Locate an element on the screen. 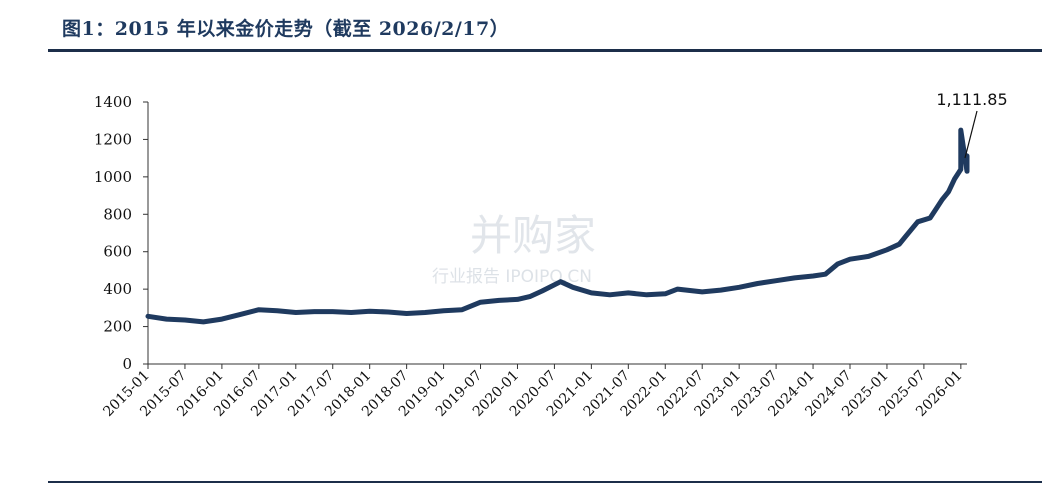  figure-title: 图1：2015 年以来金价走势（截至 2026/2/17） is located at coordinates (286, 29).